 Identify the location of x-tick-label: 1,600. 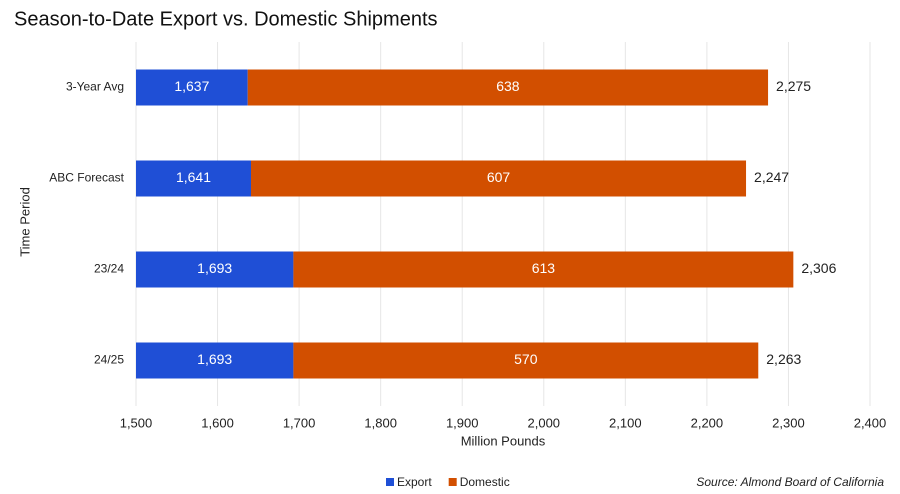
(217, 422).